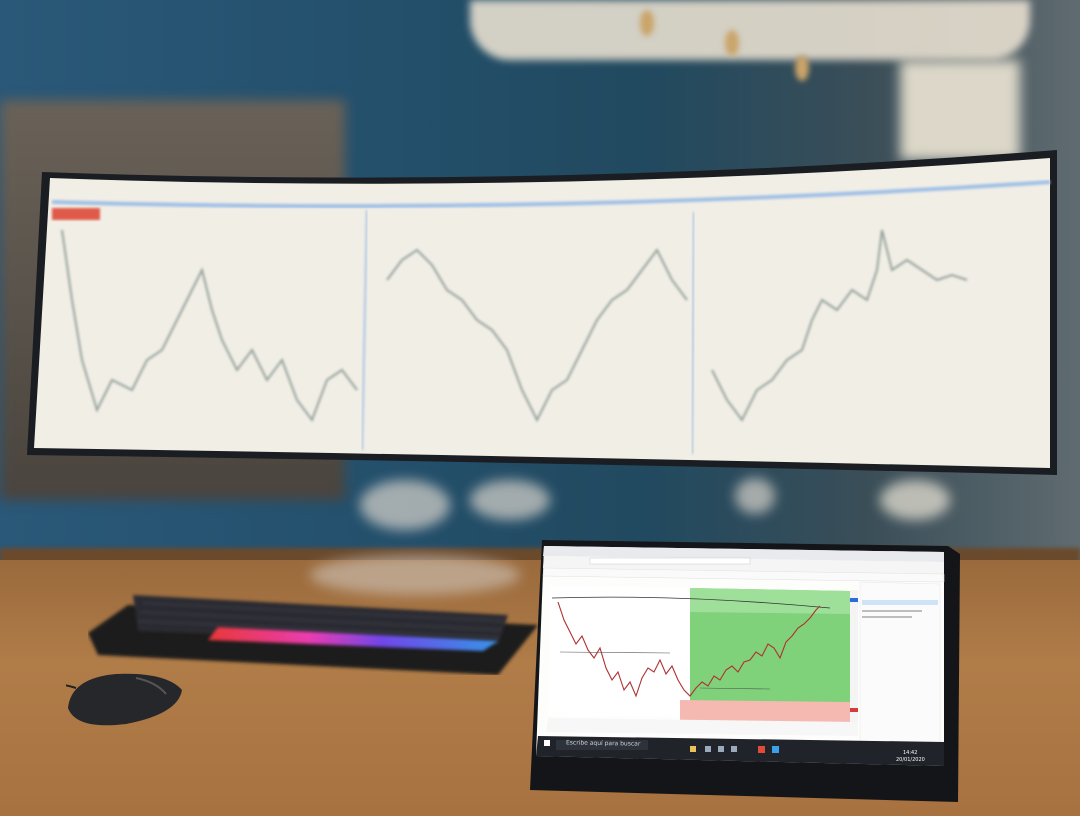 This screenshot has width=1080, height=816. Describe the element at coordinates (415, 575) in the screenshot. I see `desk-object-blur` at that location.